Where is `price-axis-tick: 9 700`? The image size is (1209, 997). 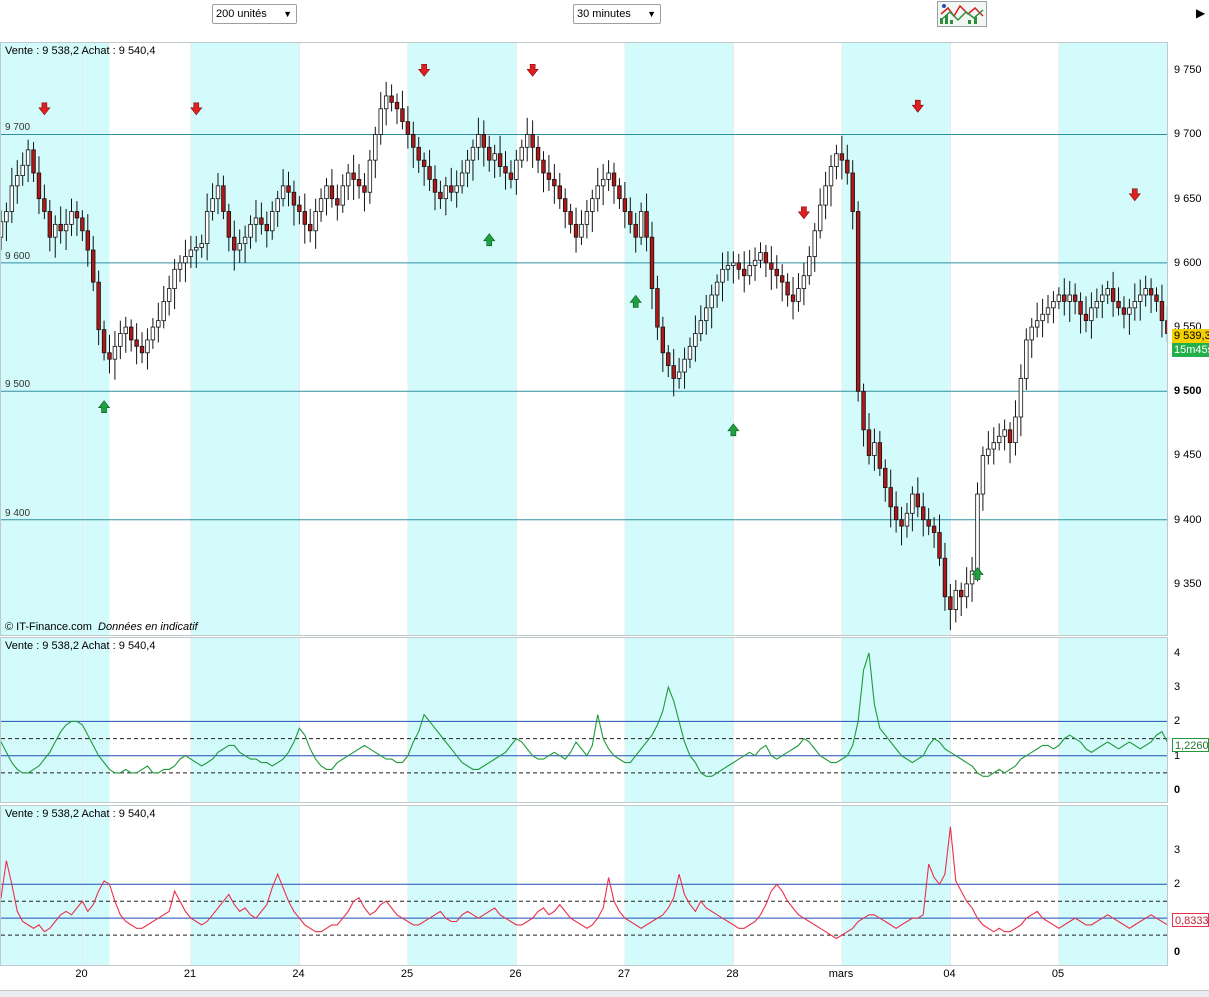 price-axis-tick: 9 700 is located at coordinates (1188, 134).